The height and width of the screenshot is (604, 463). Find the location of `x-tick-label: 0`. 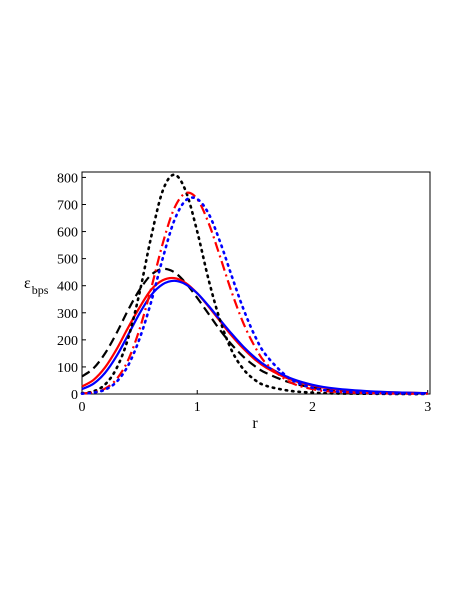

x-tick-label: 0 is located at coordinates (82, 407).